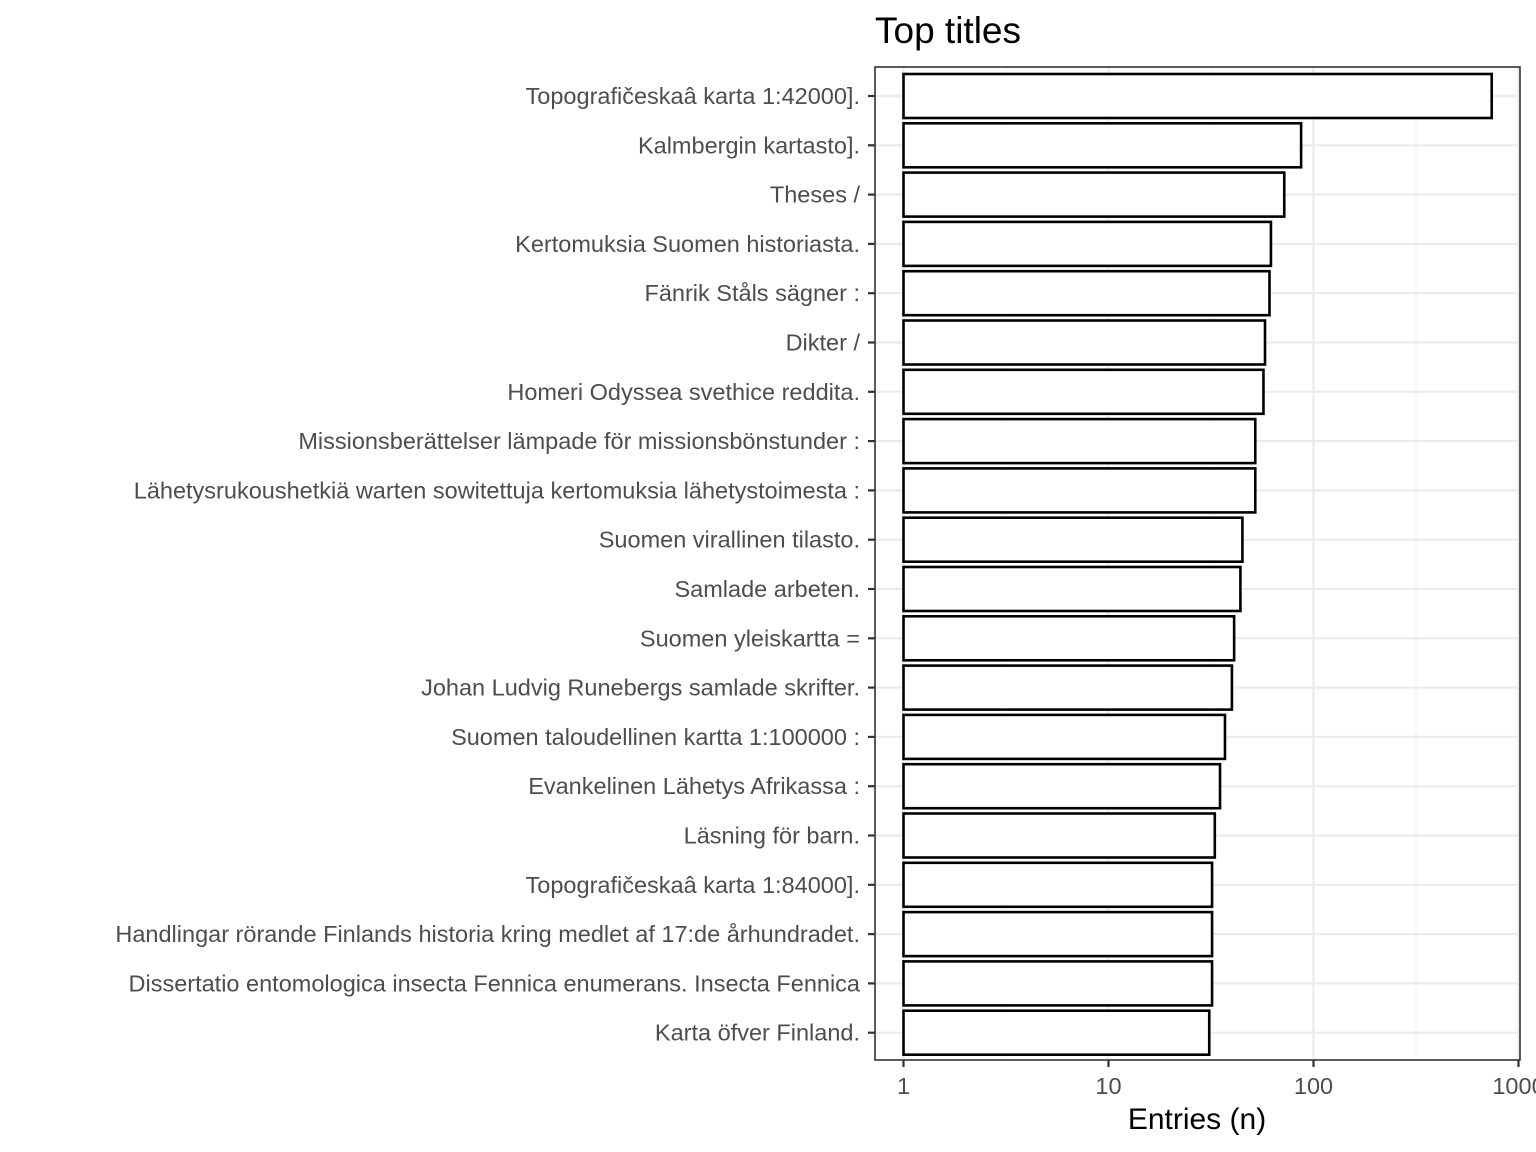 This screenshot has width=1536, height=1152. What do you see at coordinates (903, 1086) in the screenshot?
I see `x-tick-label: 1` at bounding box center [903, 1086].